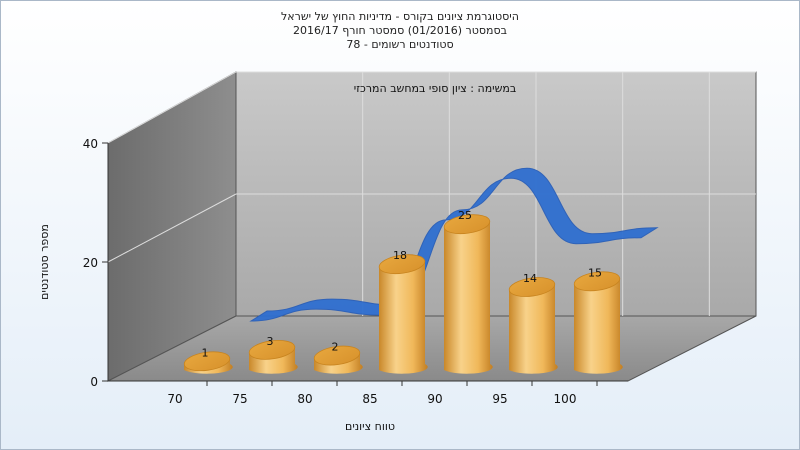 The height and width of the screenshot is (450, 800). What do you see at coordinates (90, 263) in the screenshot?
I see `y-tick-label: 20` at bounding box center [90, 263].